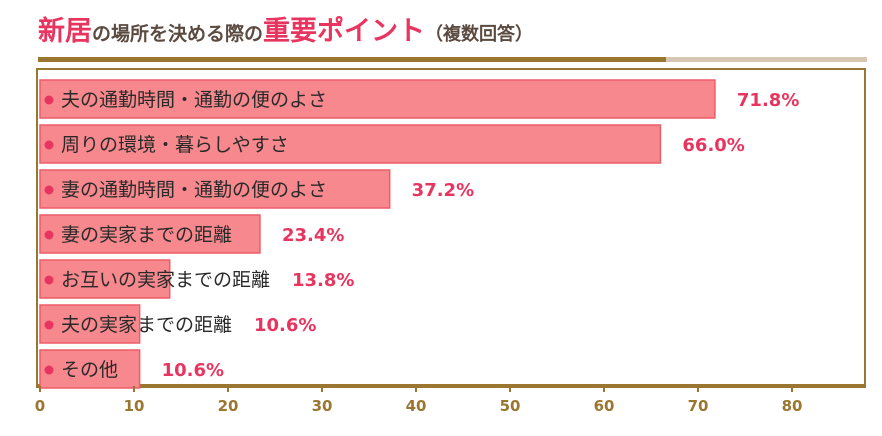 Image resolution: width=882 pixels, height=436 pixels. I want to click on category-label-4: お互いの実家までの距離, so click(165, 280).